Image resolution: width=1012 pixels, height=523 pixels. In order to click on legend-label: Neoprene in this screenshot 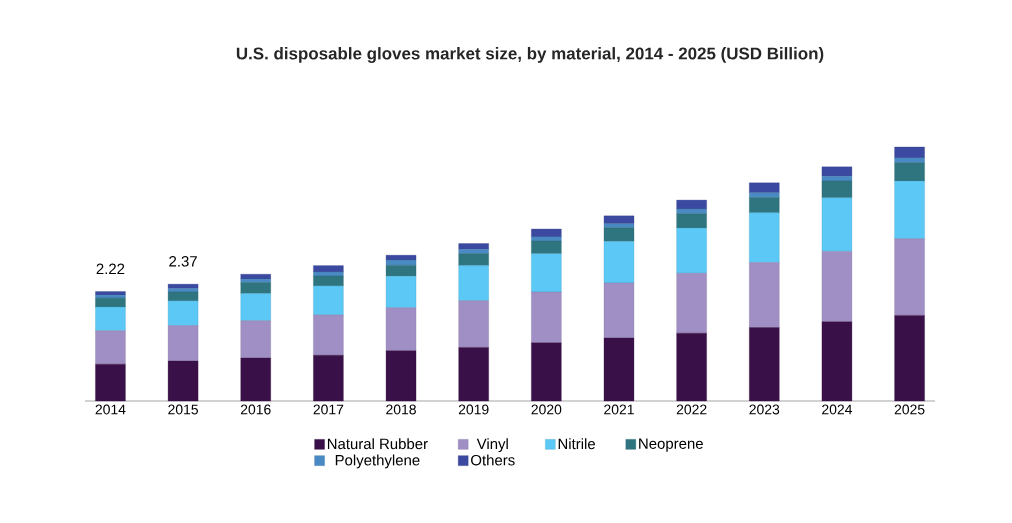, I will do `click(671, 445)`.